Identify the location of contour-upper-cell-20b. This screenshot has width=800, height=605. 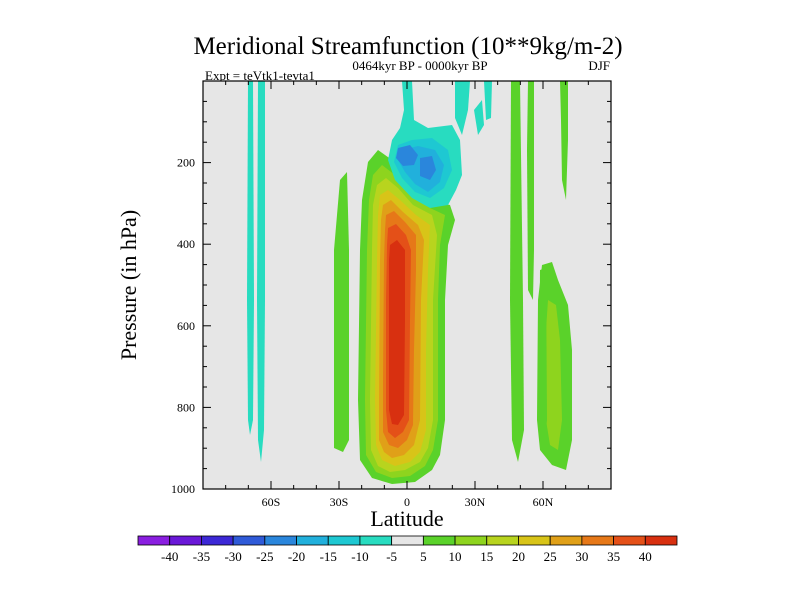
(428, 168).